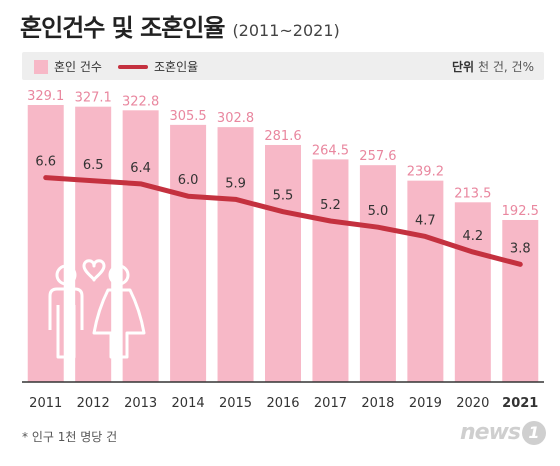  I want to click on bar-2017, so click(330, 270).